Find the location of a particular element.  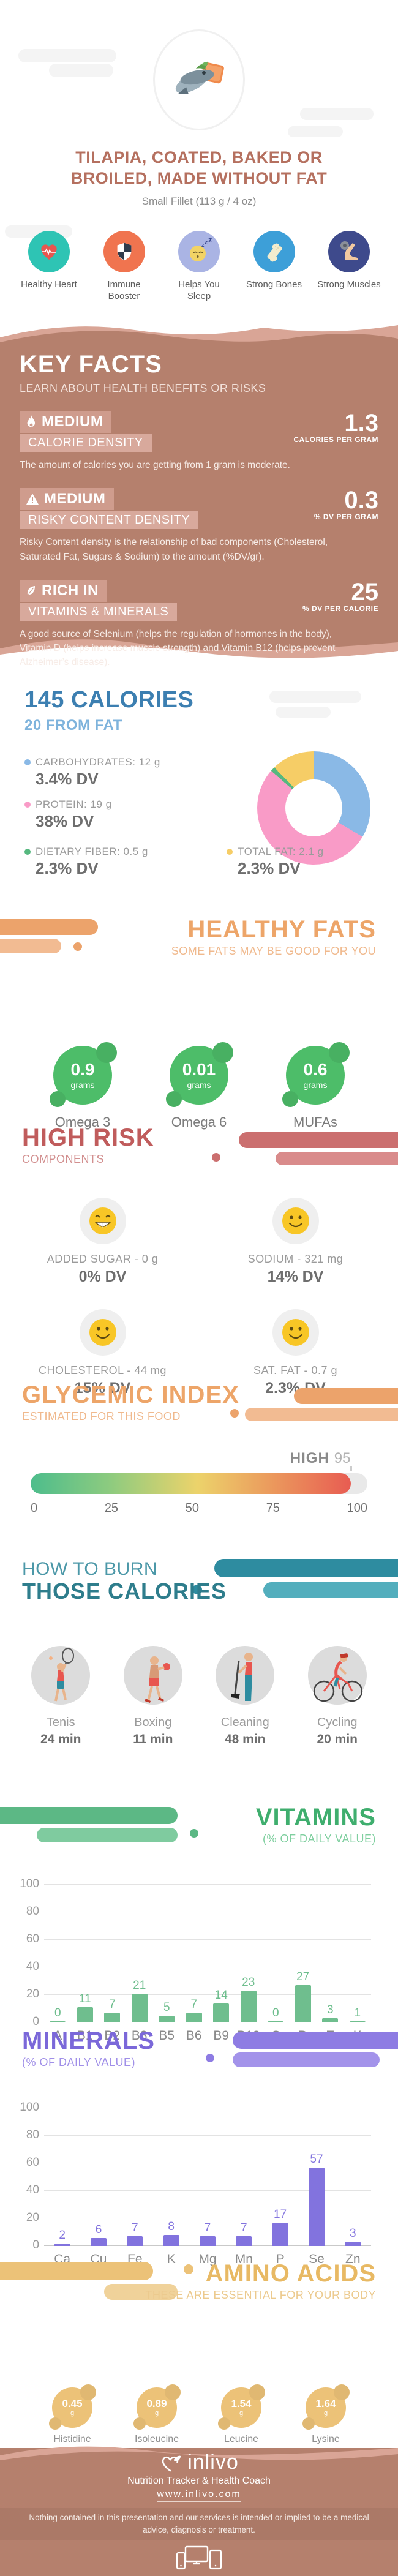

cyclist-icon is located at coordinates (337, 1676).